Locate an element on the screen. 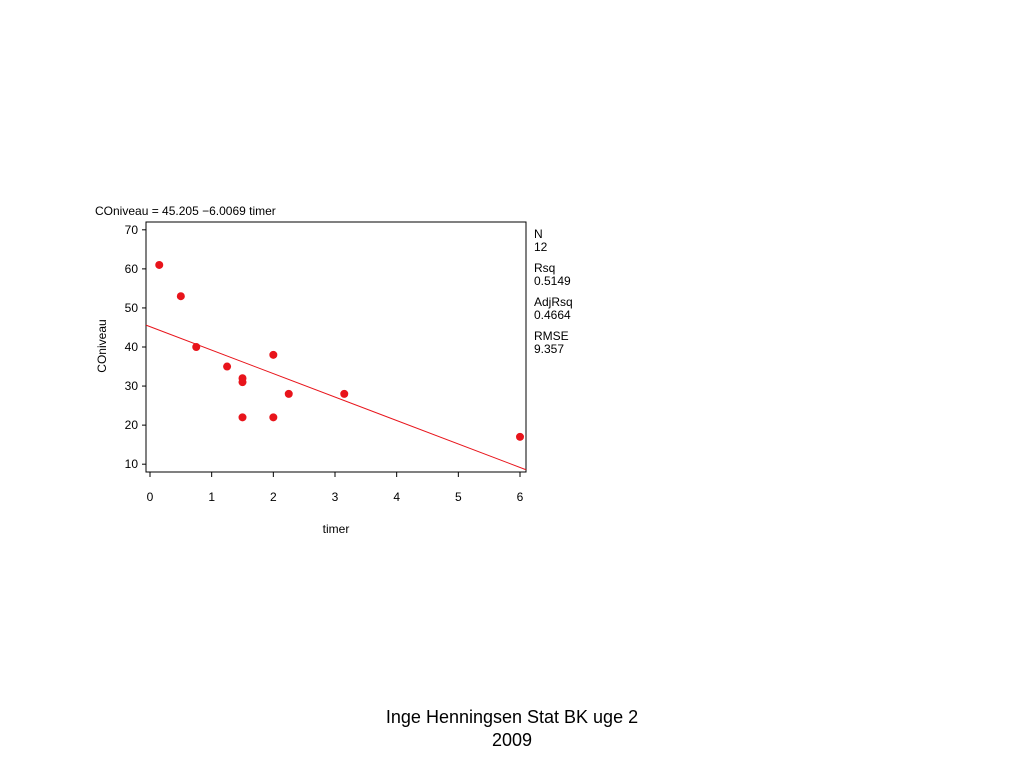 The width and height of the screenshot is (1024, 768). x-tick-label: 6 is located at coordinates (520, 497).